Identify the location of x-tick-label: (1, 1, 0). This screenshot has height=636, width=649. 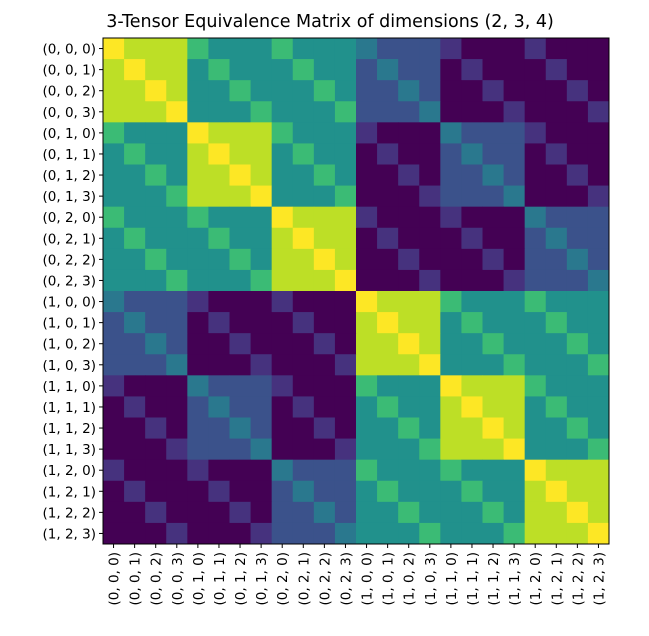
(452, 578).